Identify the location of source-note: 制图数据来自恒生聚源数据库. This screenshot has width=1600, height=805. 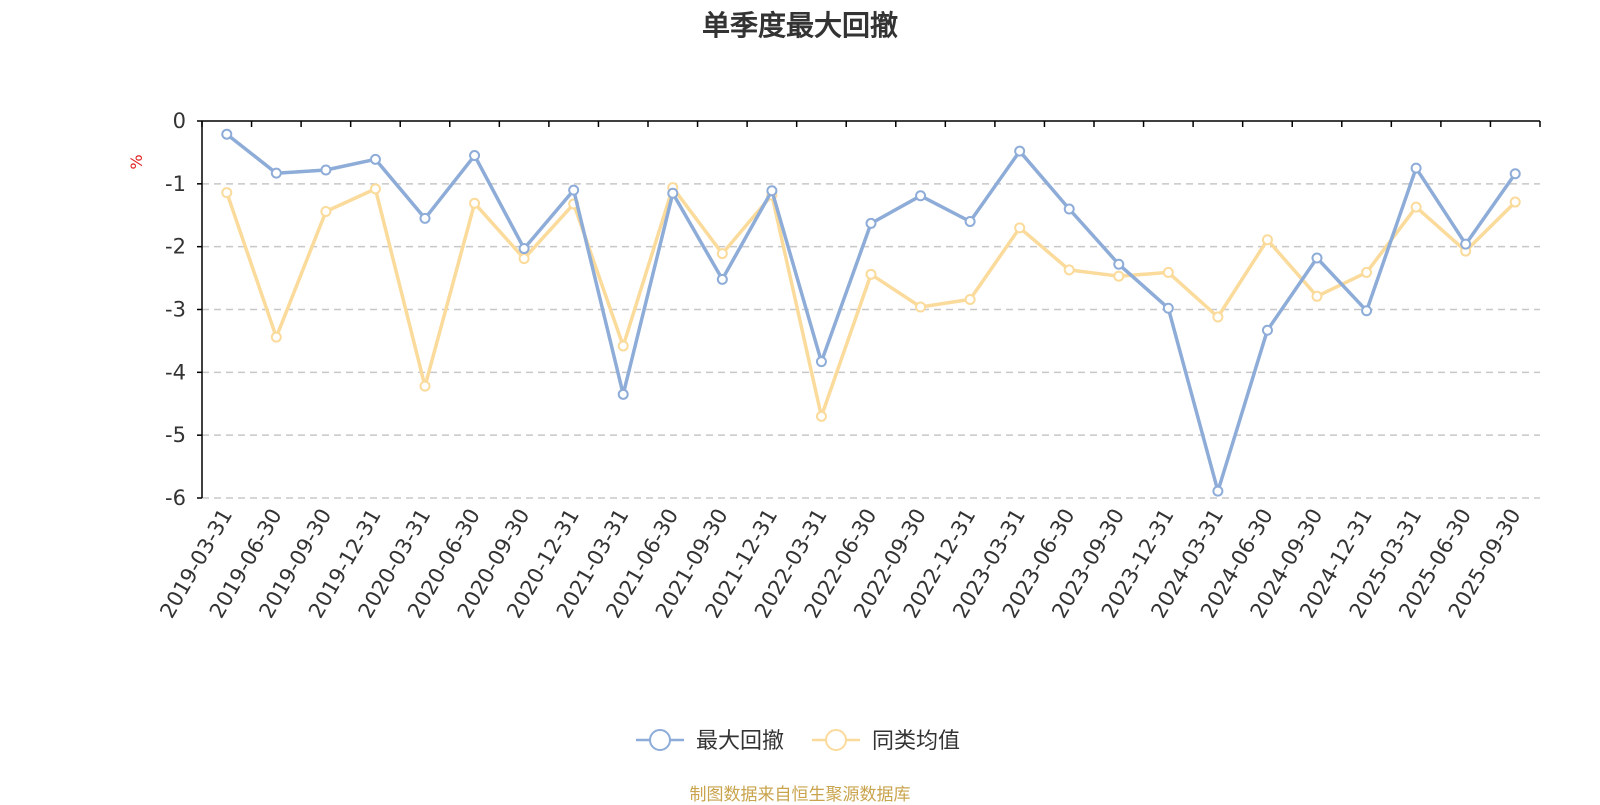
(800, 795).